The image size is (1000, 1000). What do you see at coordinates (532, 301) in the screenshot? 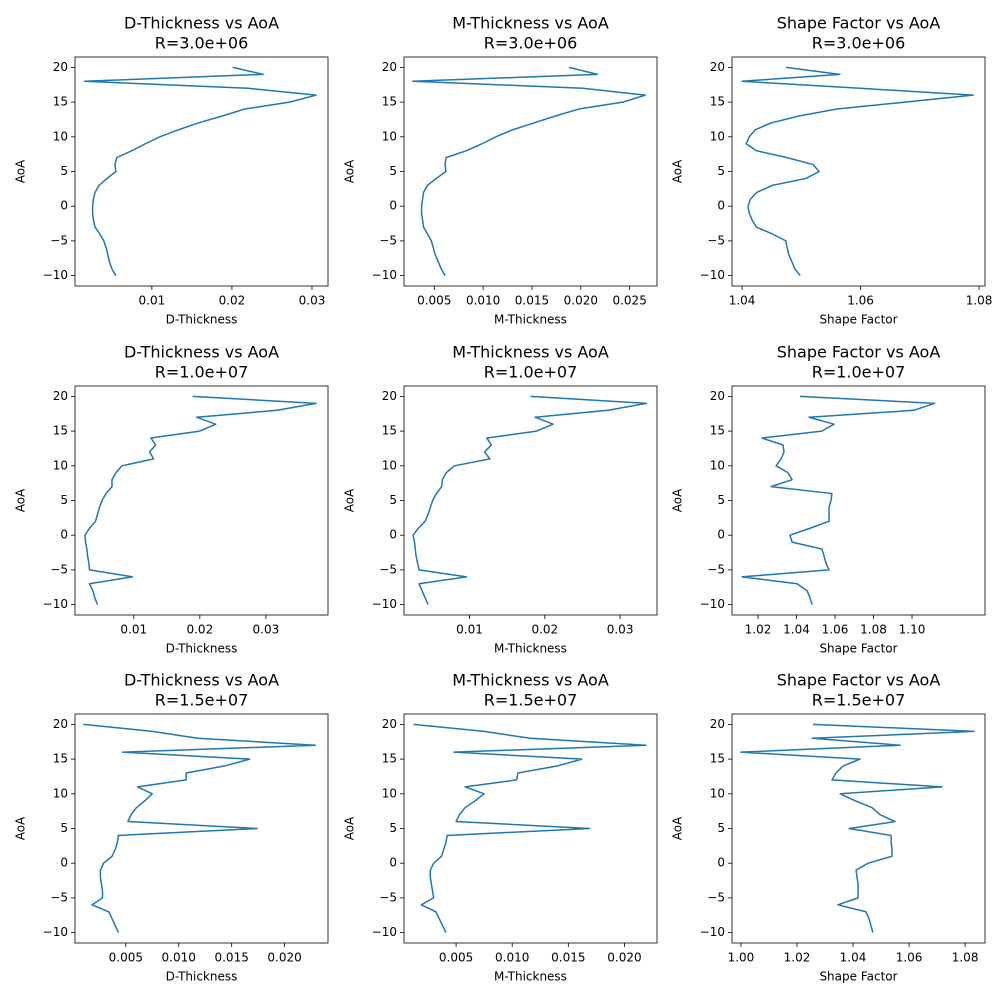
I see `x-tick-label: 0.015` at bounding box center [532, 301].